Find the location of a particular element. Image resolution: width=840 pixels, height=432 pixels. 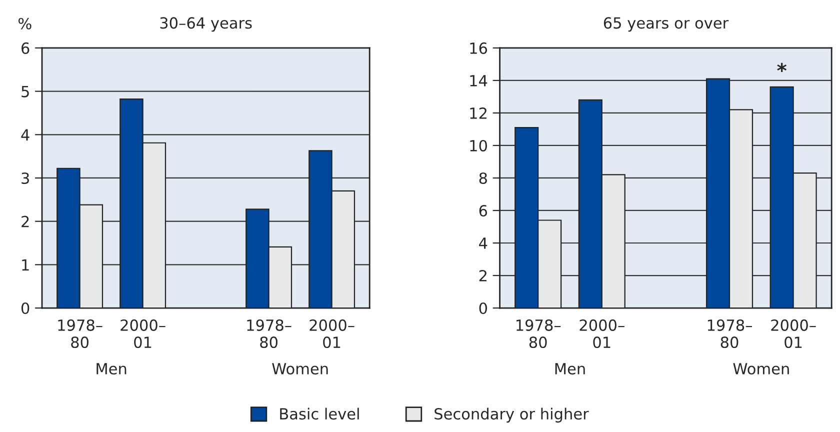

y-tick-label: 5 is located at coordinates (25, 92).